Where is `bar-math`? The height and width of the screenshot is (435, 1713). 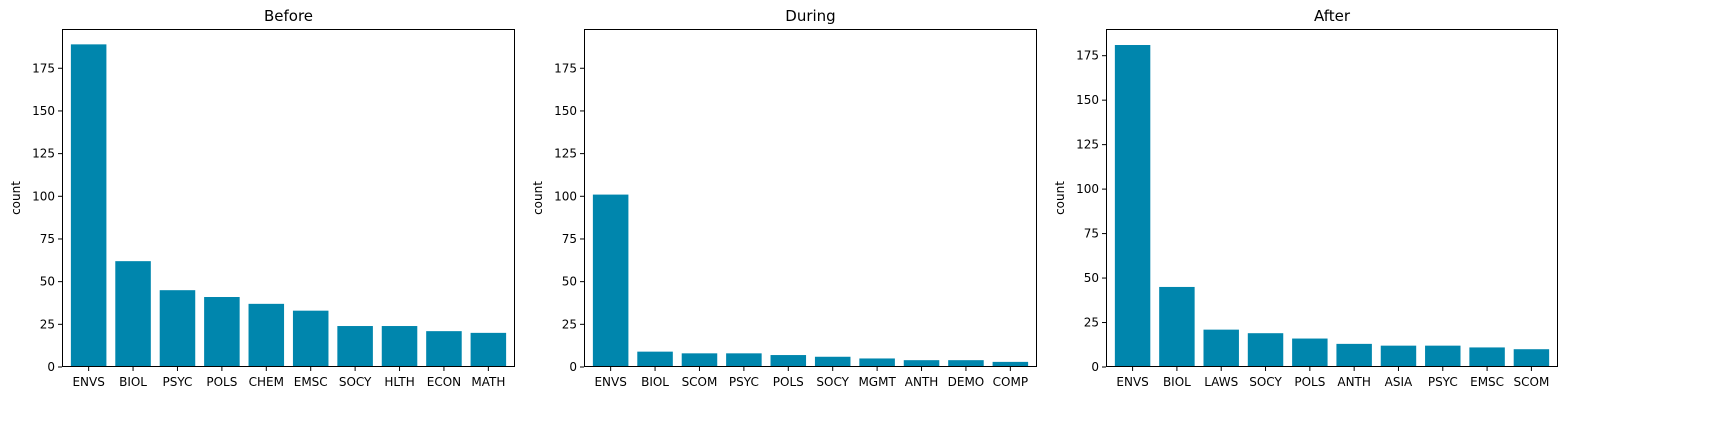 bar-math is located at coordinates (488, 349).